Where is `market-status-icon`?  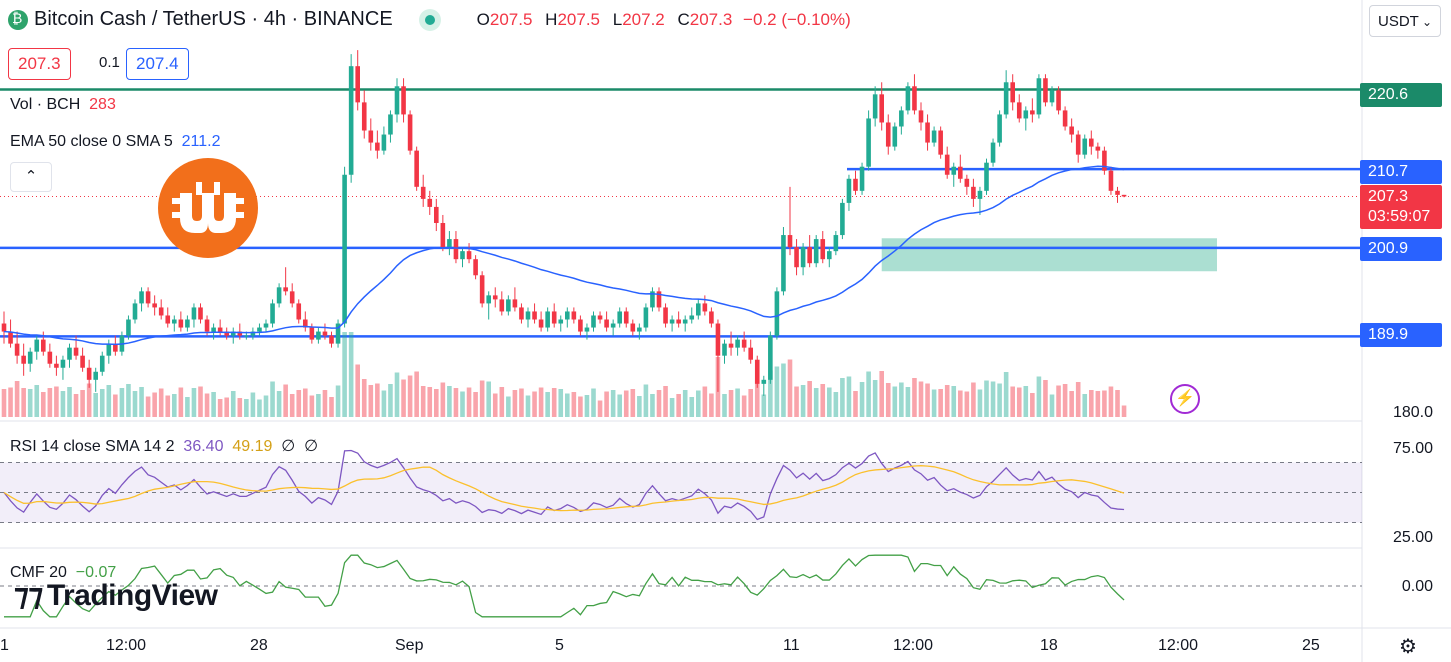 market-status-icon is located at coordinates (429, 19).